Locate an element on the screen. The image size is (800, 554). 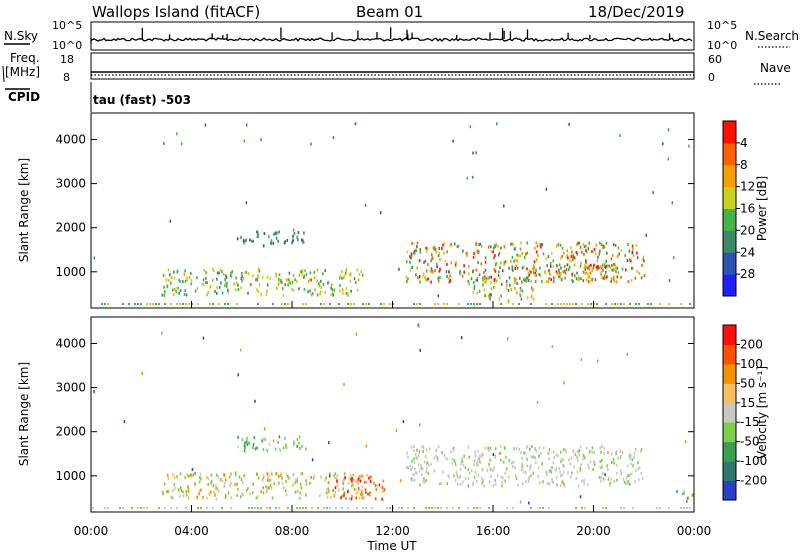
freq-bracket-left is located at coordinates (3, 74).